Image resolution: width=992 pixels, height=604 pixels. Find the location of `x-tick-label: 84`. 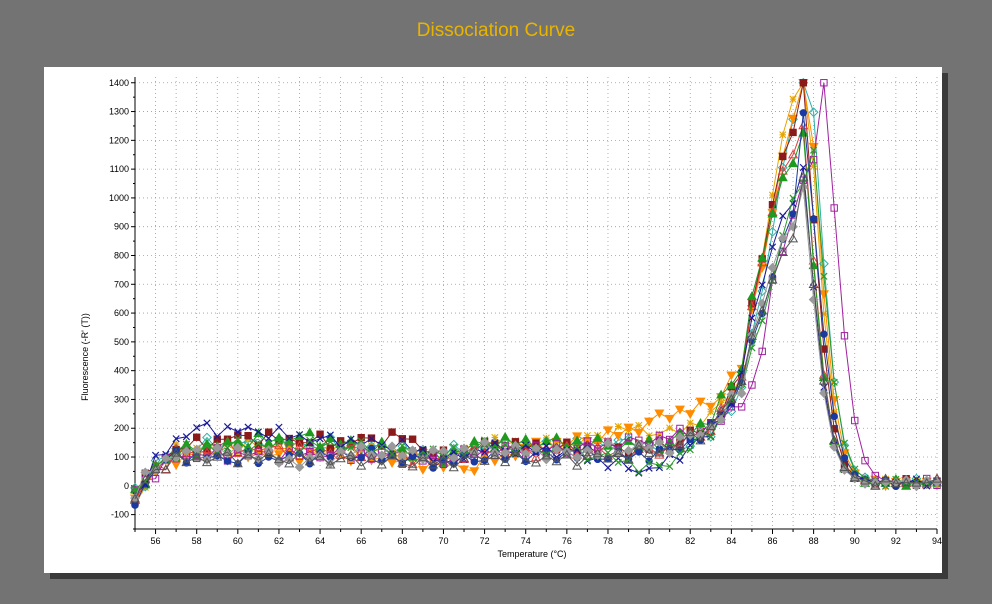

x-tick-label: 84 is located at coordinates (731, 541).